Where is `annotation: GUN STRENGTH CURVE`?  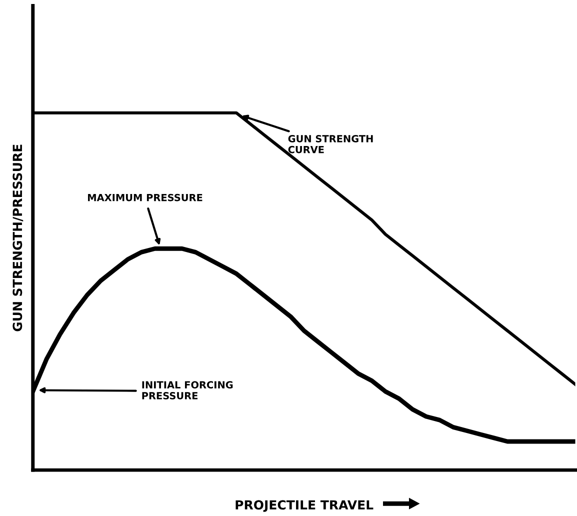
annotation: GUN STRENGTH CURVE is located at coordinates (330, 144).